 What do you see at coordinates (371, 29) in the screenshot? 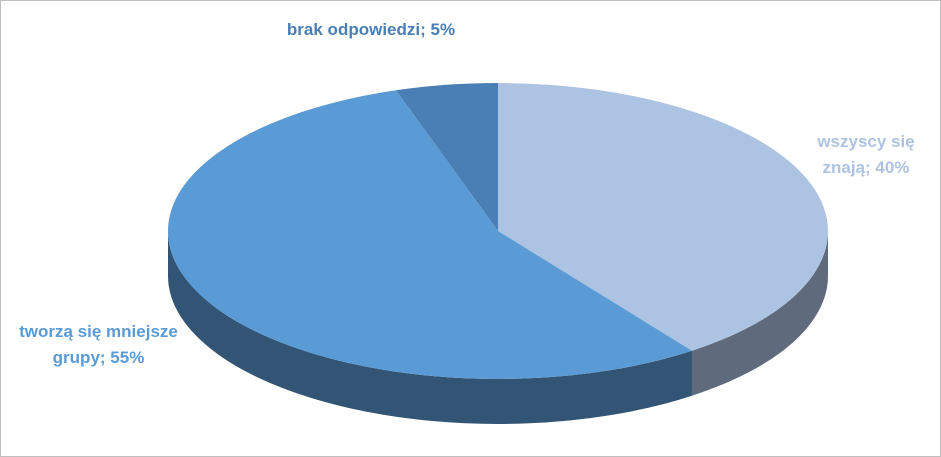
I see `data-label: brak odpowiedzi; 5%` at bounding box center [371, 29].